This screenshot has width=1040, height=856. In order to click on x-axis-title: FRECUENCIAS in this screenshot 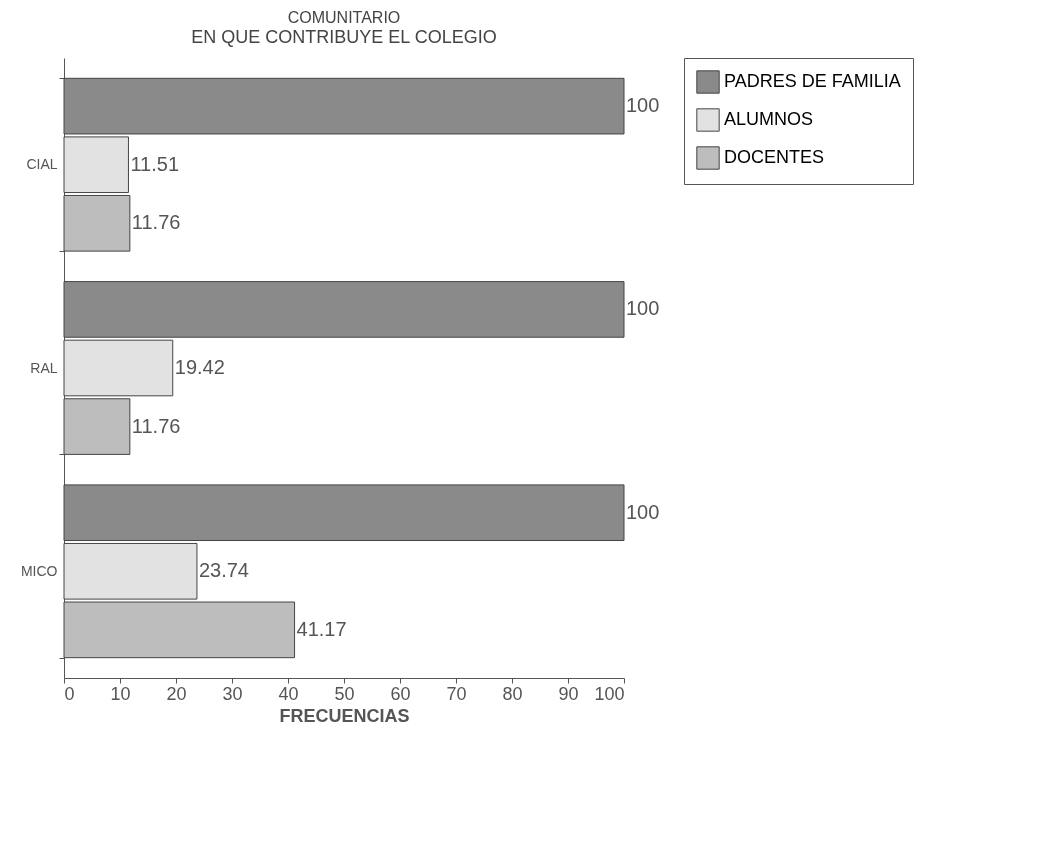, I will do `click(344, 715)`.